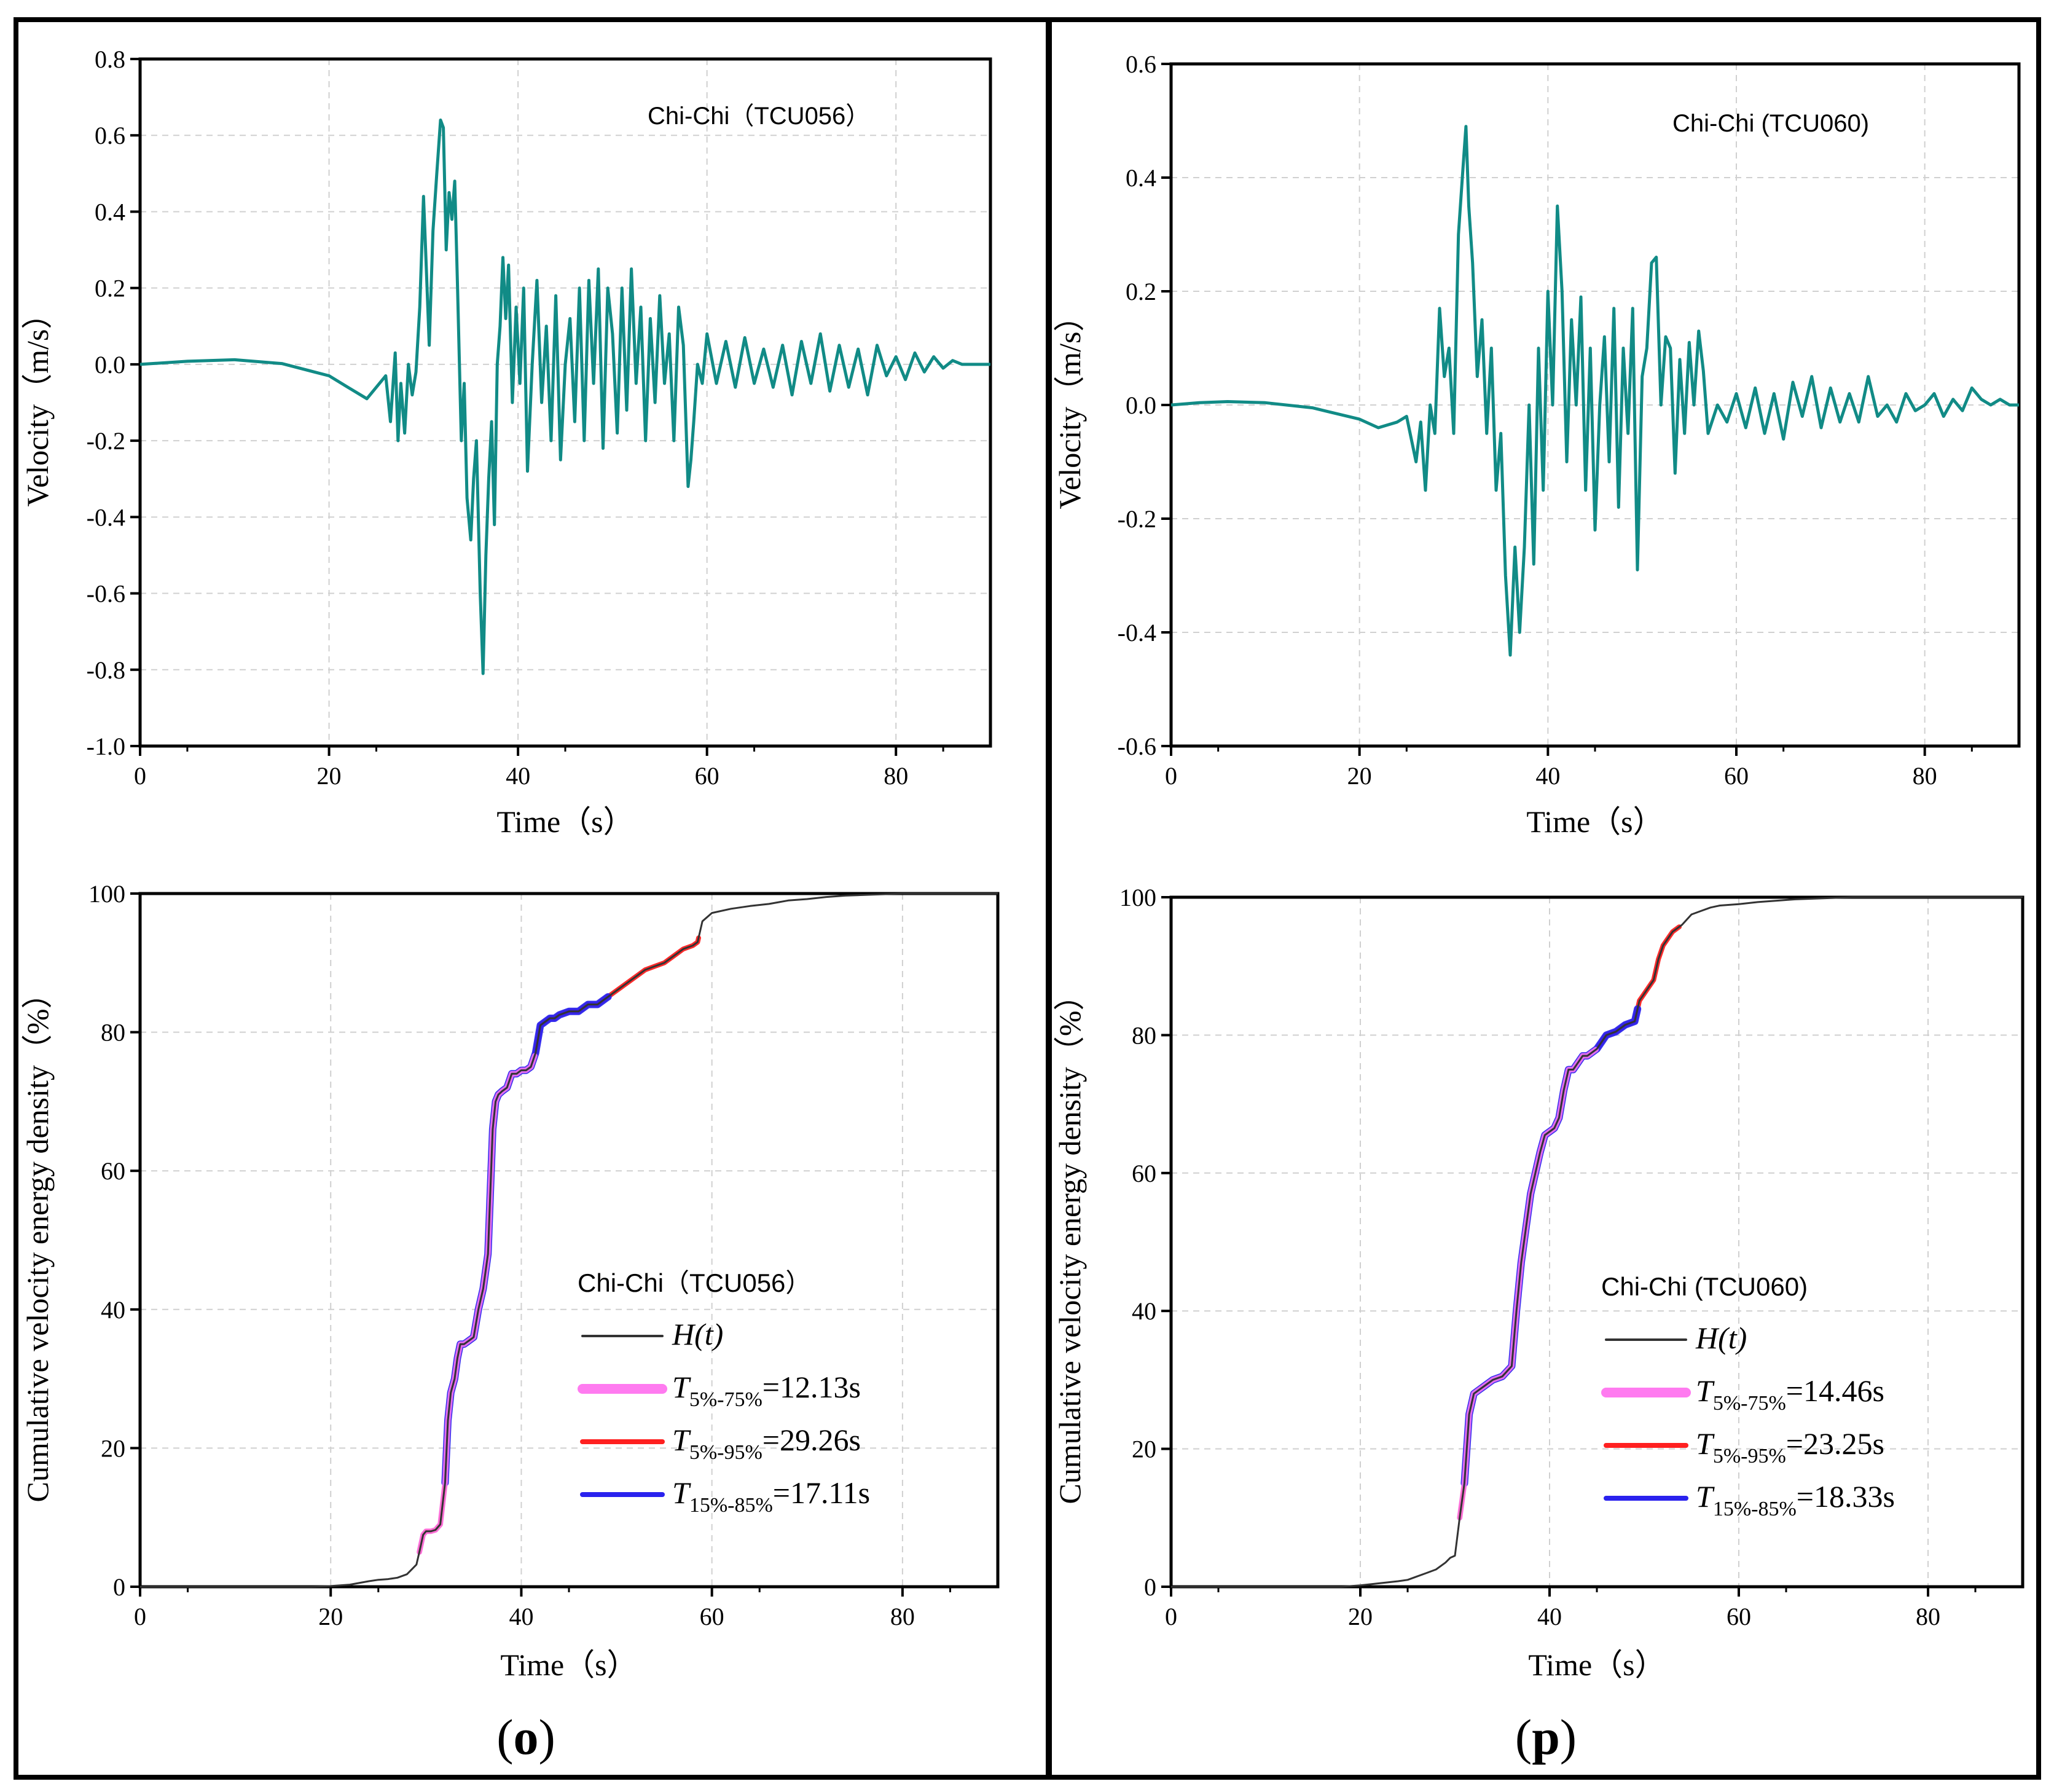 This screenshot has width=2054, height=1792. What do you see at coordinates (106, 670) in the screenshot?
I see `panel-o-velocity-ytick-label-1: -0.8` at bounding box center [106, 670].